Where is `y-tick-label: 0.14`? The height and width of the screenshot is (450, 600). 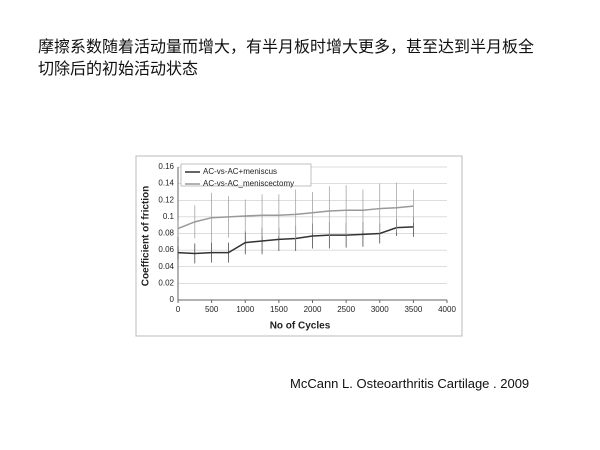
y-tick-label: 0.14 is located at coordinates (166, 183).